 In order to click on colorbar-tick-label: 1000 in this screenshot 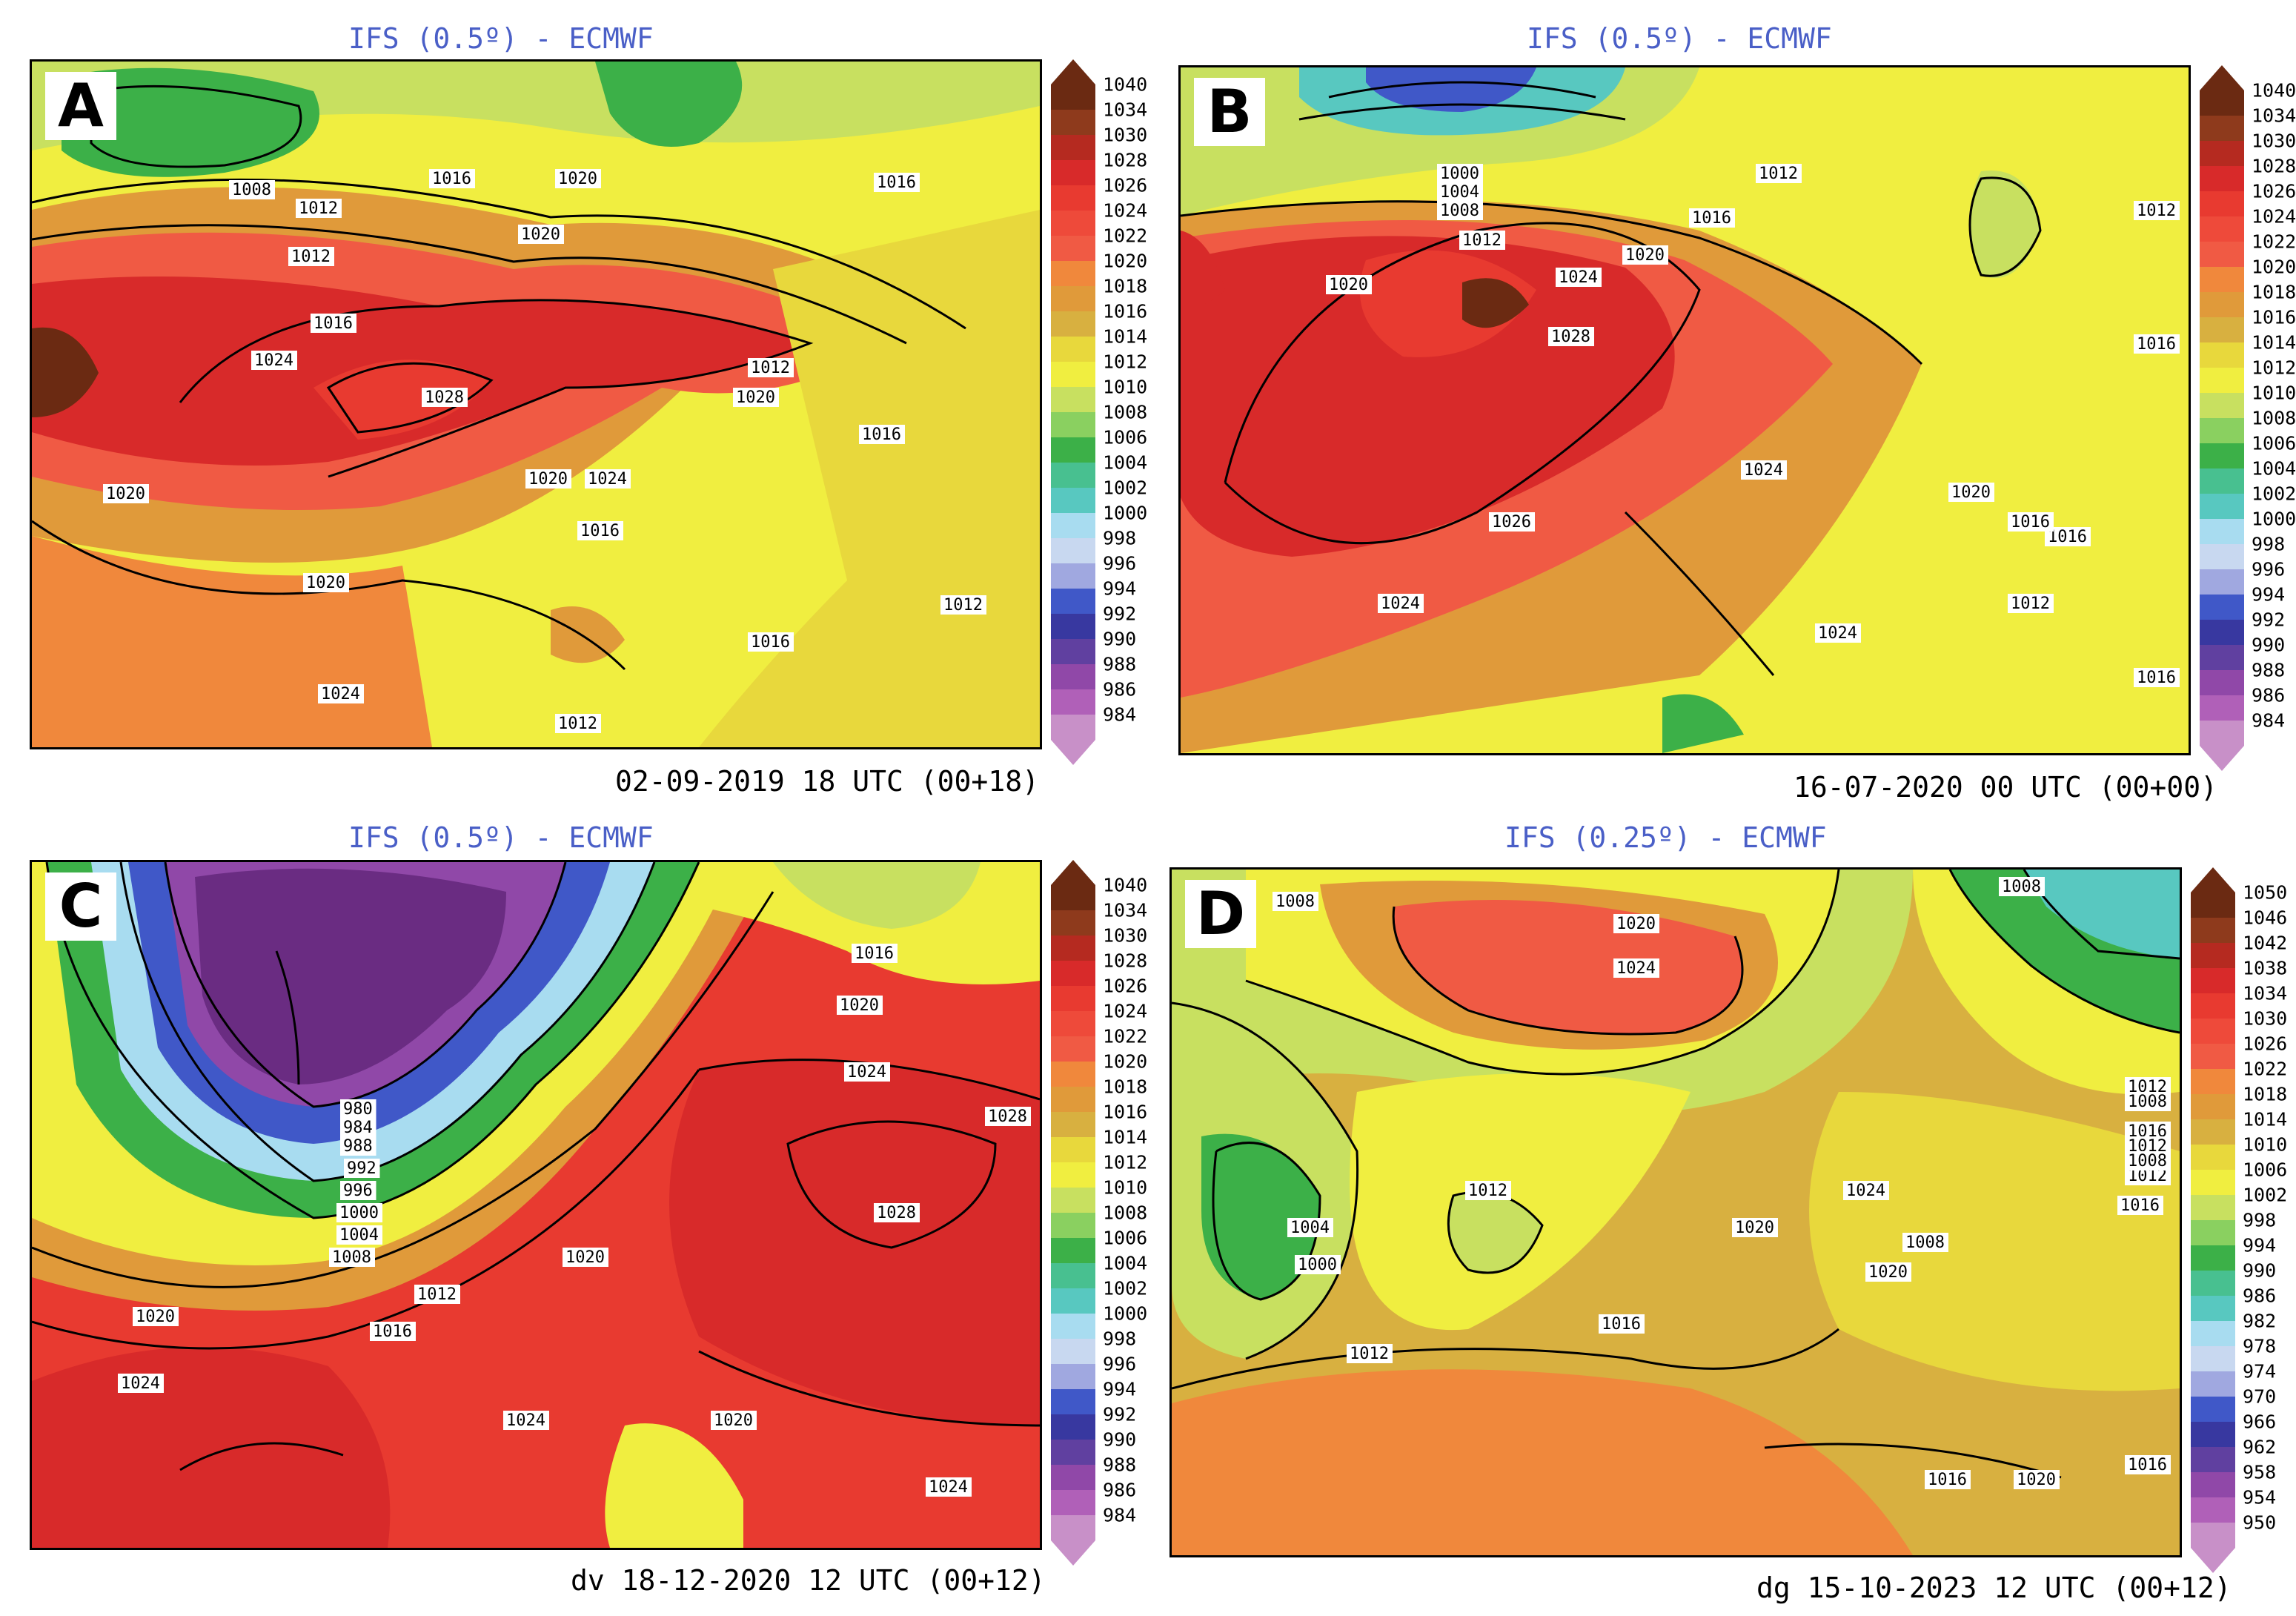, I will do `click(1125, 1314)`.